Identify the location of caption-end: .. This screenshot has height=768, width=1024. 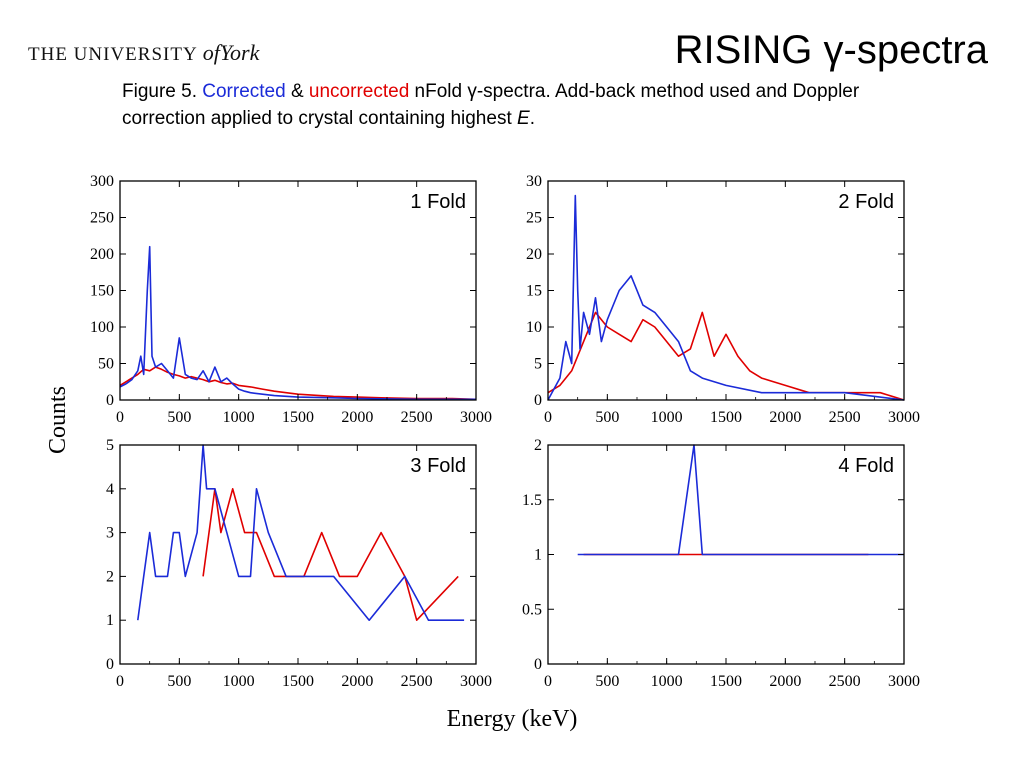
(532, 118).